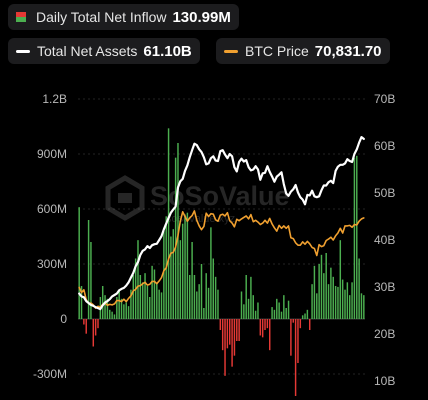 The width and height of the screenshot is (428, 400). Describe the element at coordinates (231, 51) in the screenshot. I see `btc-line-swatch-icon` at that location.